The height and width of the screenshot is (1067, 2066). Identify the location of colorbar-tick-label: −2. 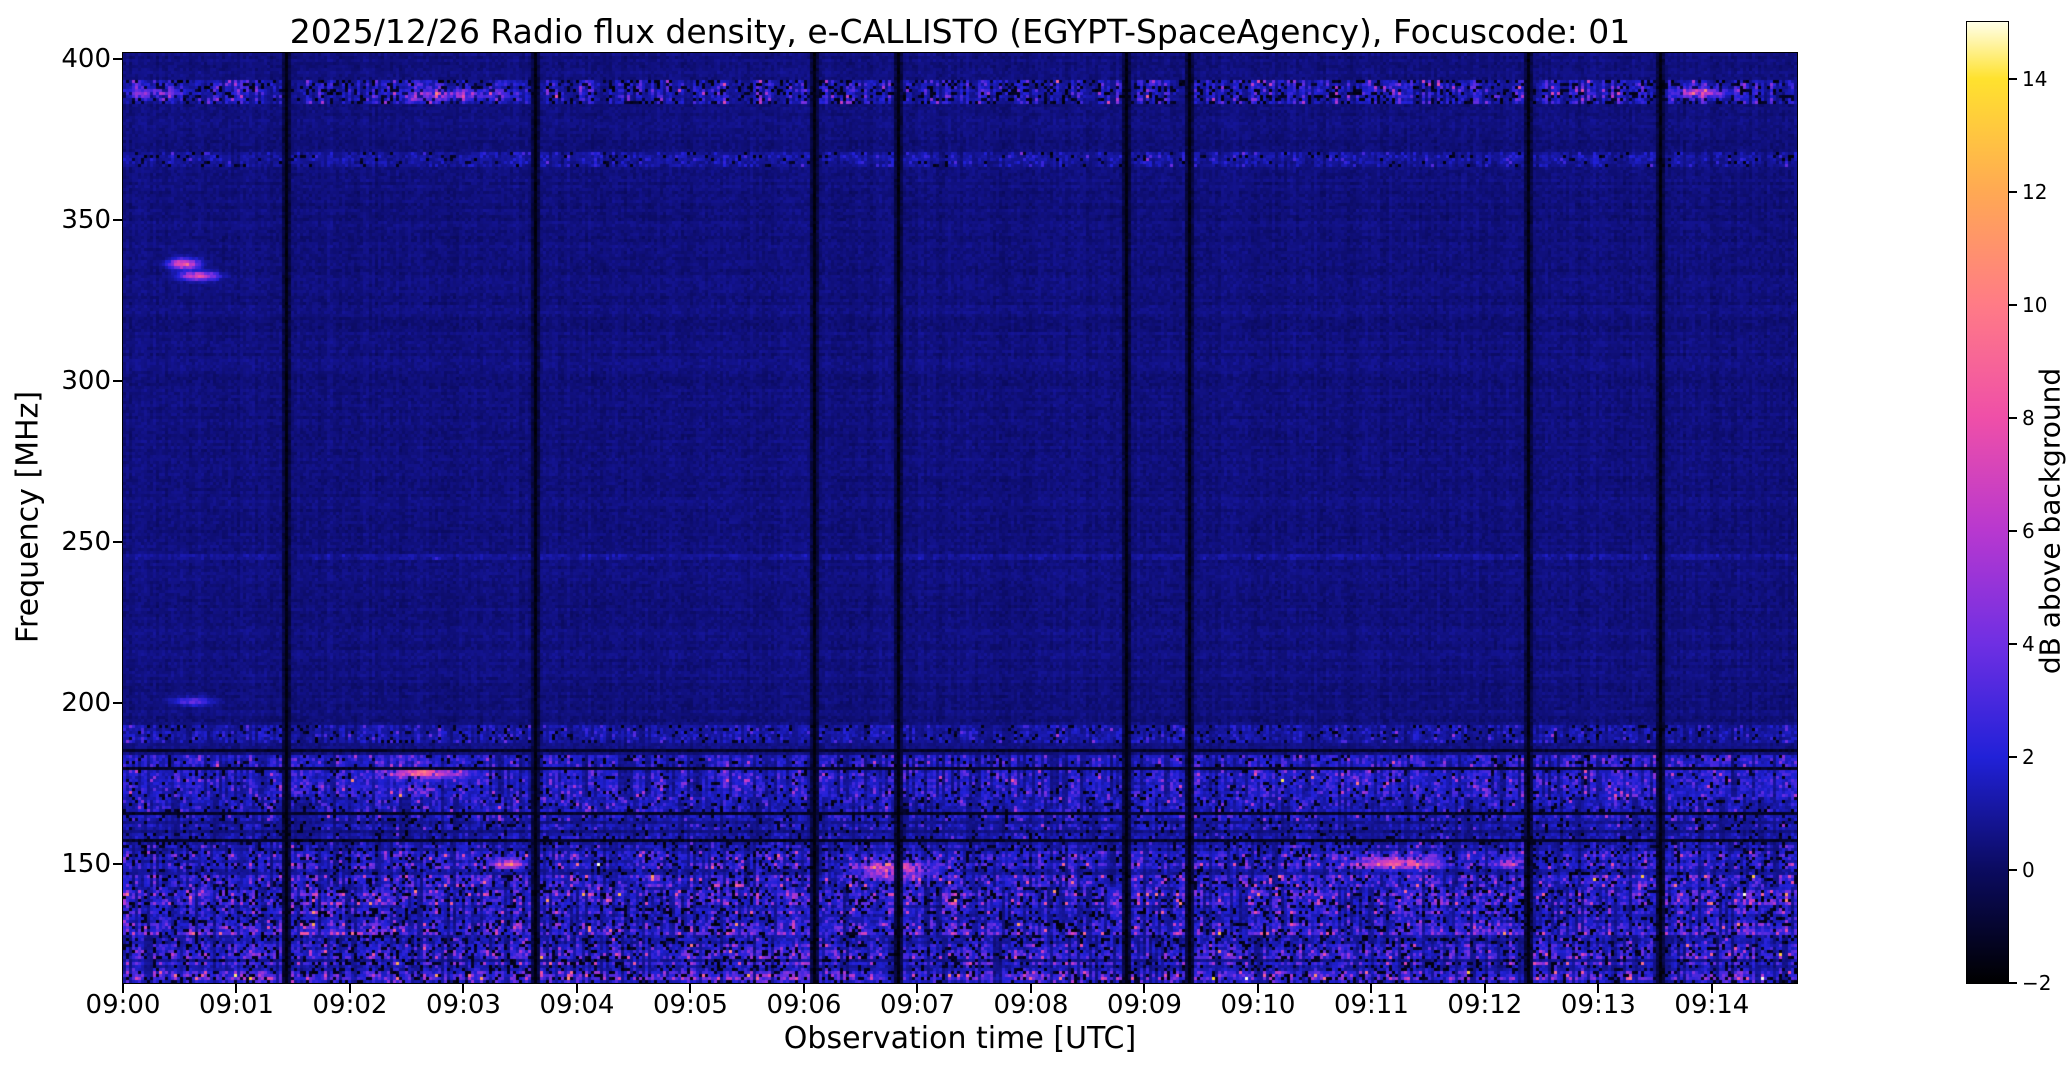
(2037, 983).